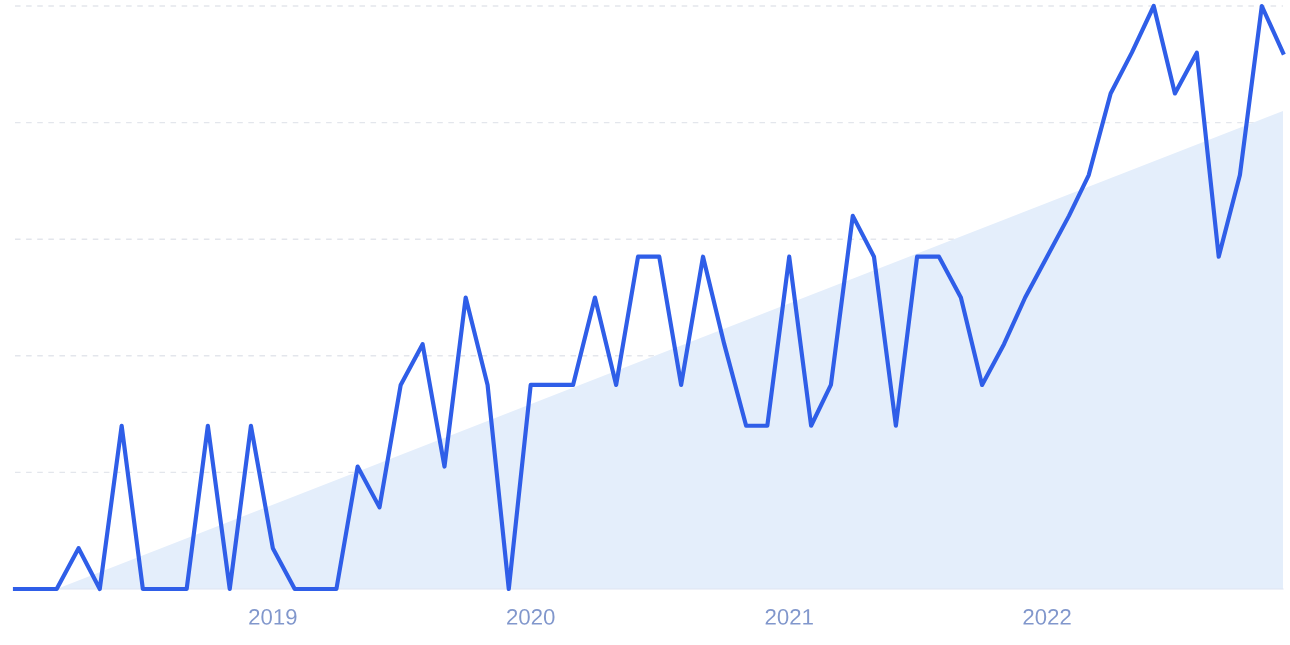  What do you see at coordinates (1047, 617) in the screenshot?
I see `x-tick-label: 2022` at bounding box center [1047, 617].